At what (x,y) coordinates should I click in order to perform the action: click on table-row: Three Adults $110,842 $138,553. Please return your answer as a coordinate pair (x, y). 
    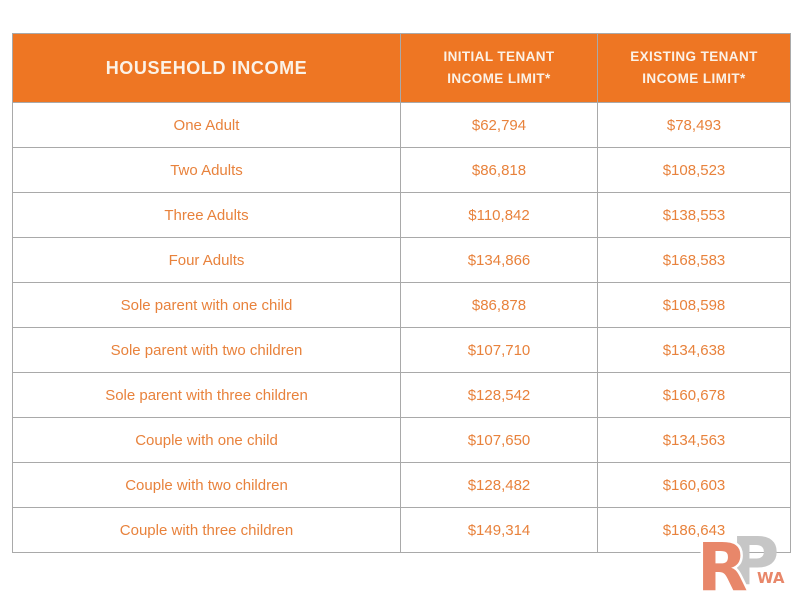
    Looking at the image, I should click on (401, 215).